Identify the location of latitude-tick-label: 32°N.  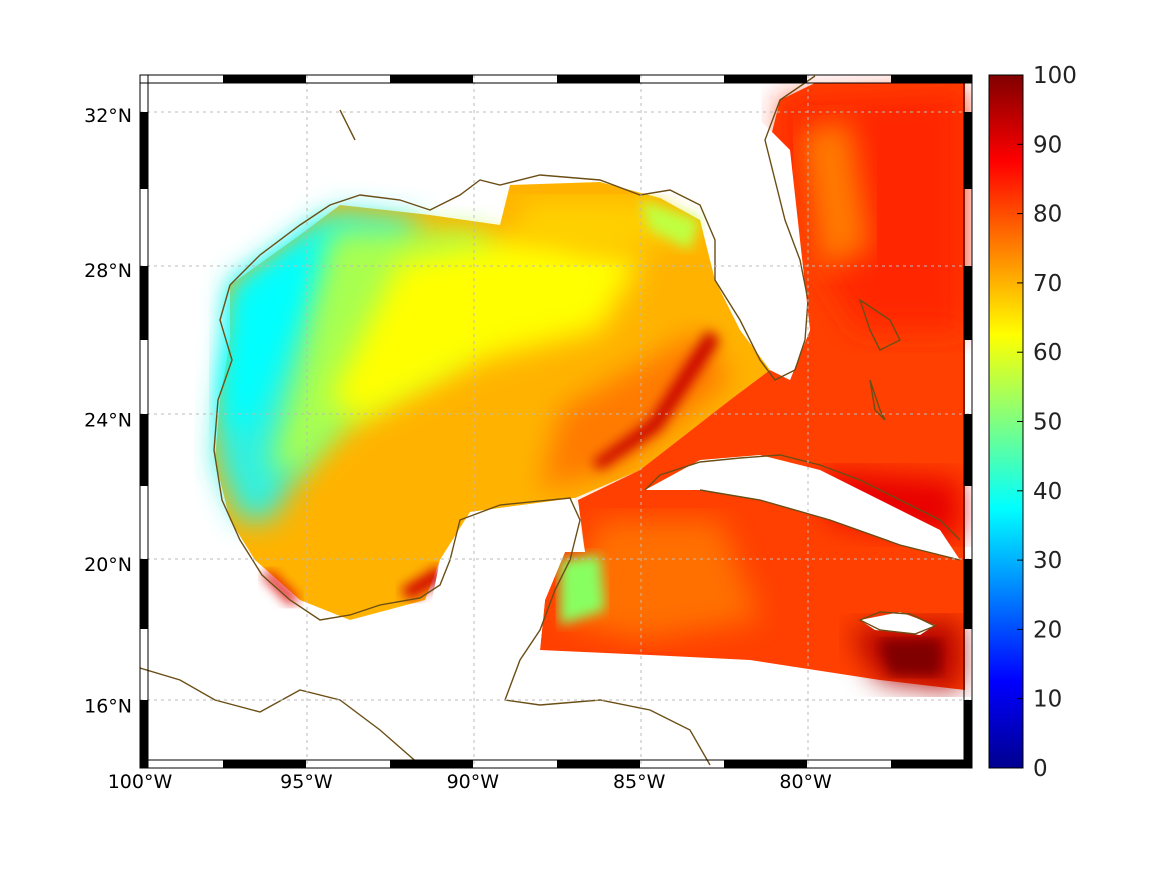
(108, 116).